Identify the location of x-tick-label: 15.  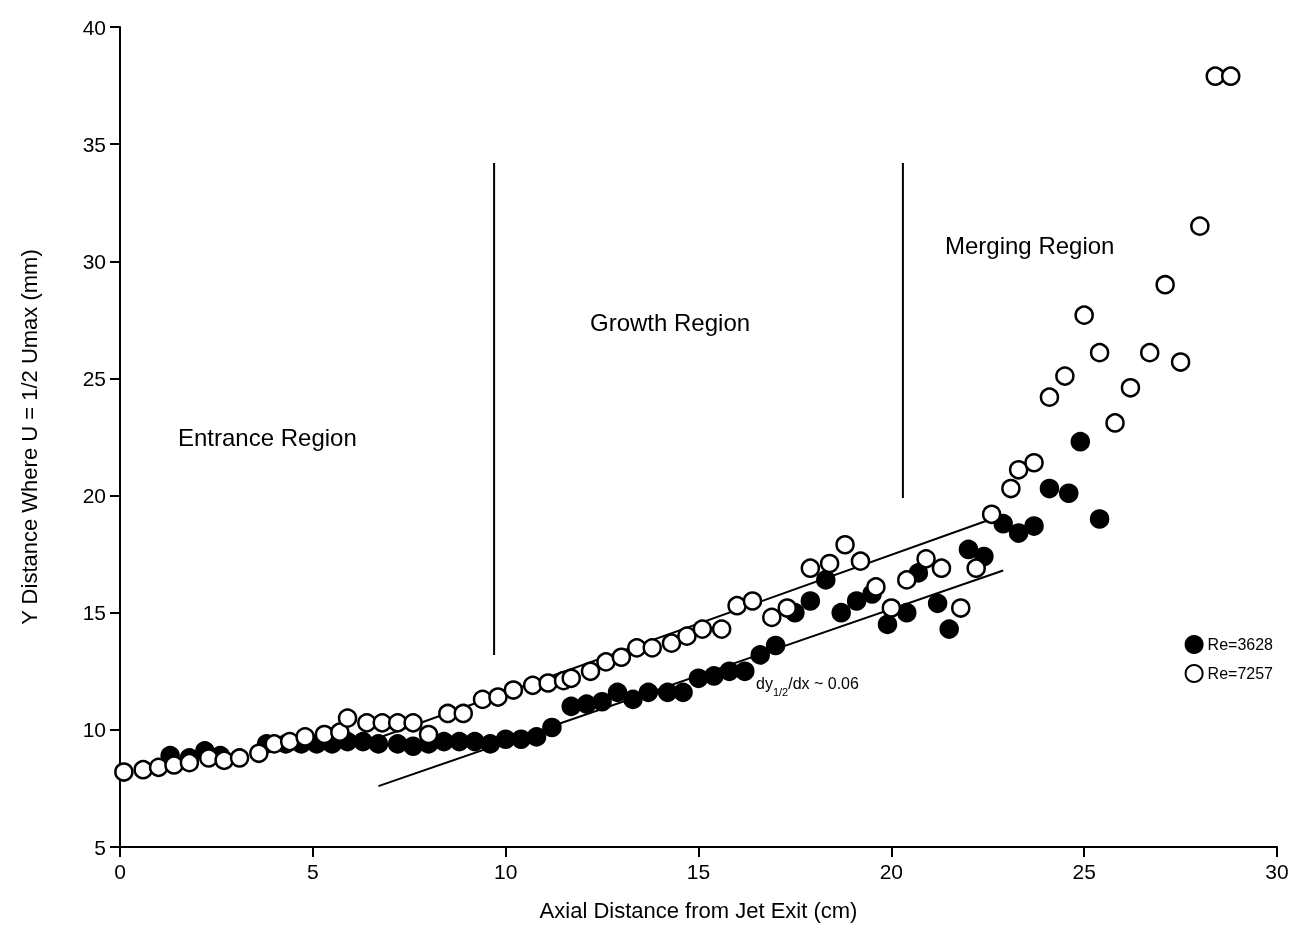
(698, 871).